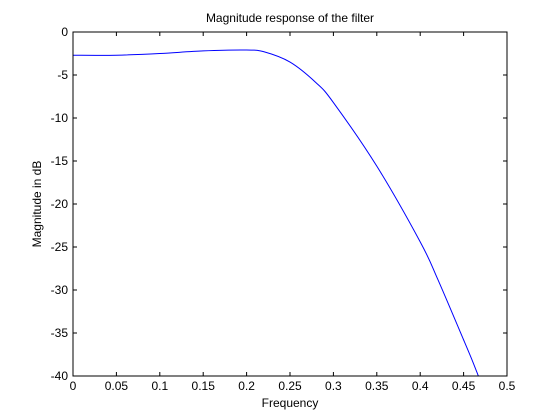 The height and width of the screenshot is (420, 560). Describe the element at coordinates (64, 32) in the screenshot. I see `y-tick-label: 0` at that location.